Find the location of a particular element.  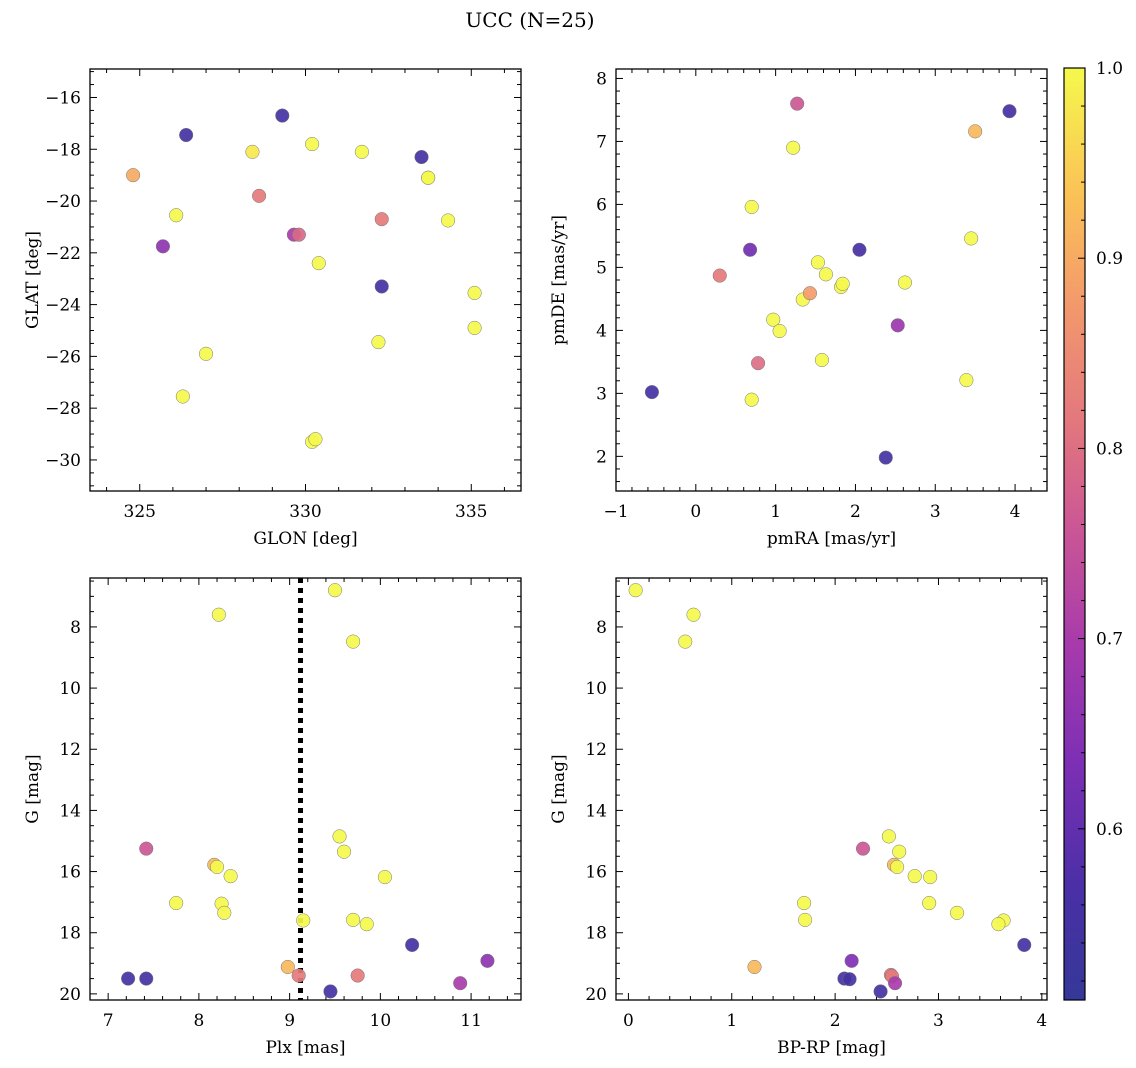

y-tick-label: 18 is located at coordinates (70, 934).